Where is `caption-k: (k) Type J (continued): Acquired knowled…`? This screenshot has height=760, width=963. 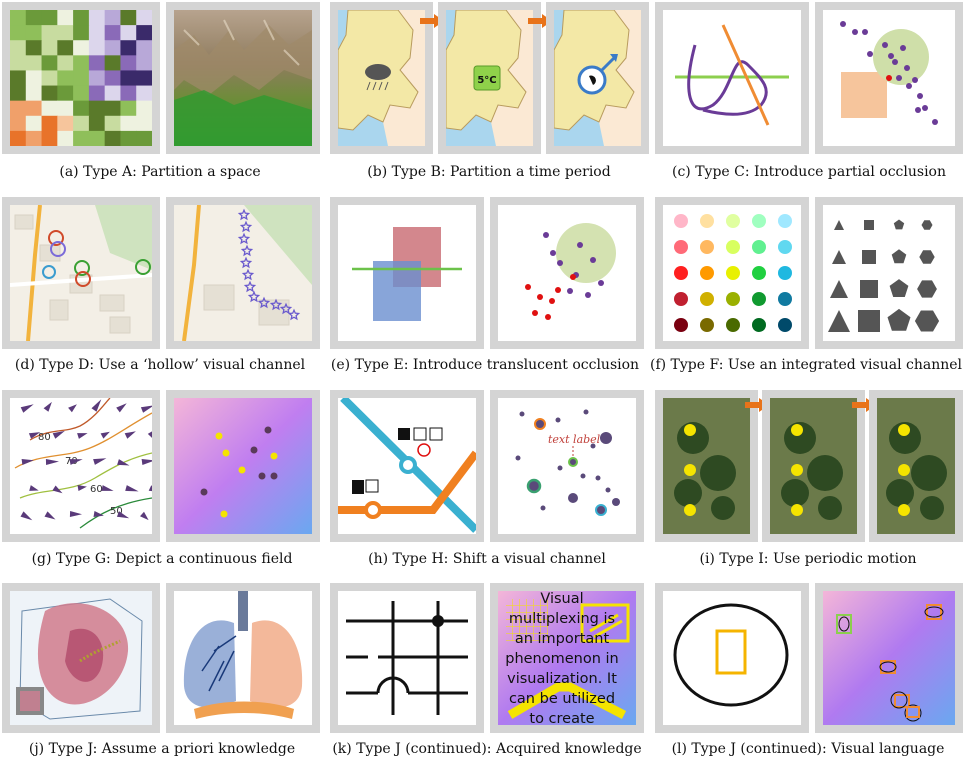
caption-k: (k) Type J (continued): Acquired knowled… is located at coordinates (487, 749).